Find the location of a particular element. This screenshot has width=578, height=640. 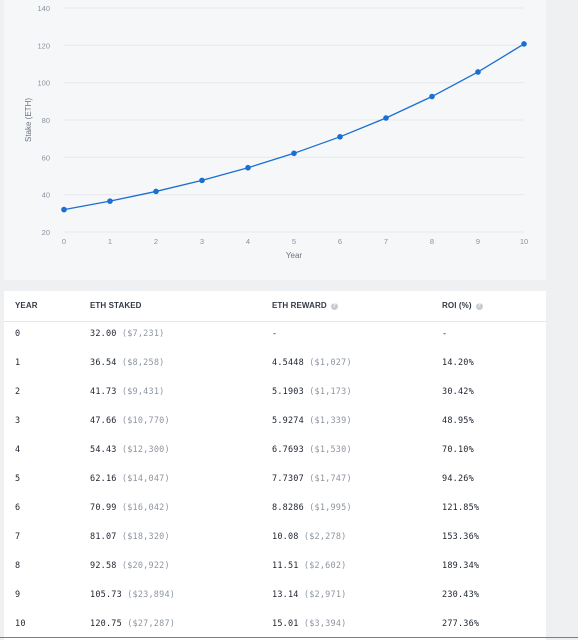

eth-reward-usd: ($1,995) is located at coordinates (327, 508).